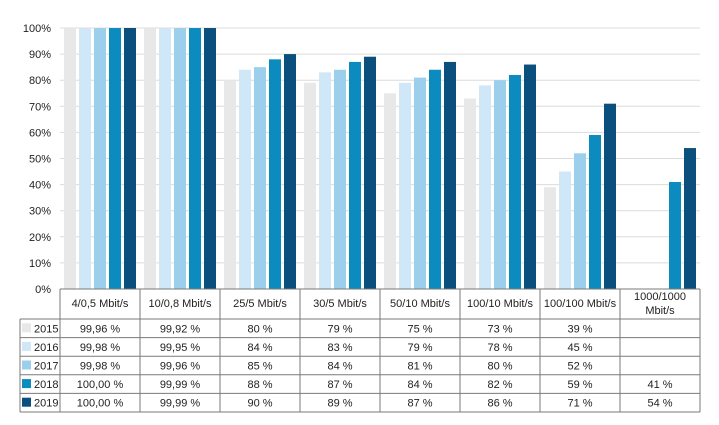  I want to click on y-axis: 0% 10% 20% 30% 40% 50% 60% 70% 80% 90% 100%, so click(37, 159).